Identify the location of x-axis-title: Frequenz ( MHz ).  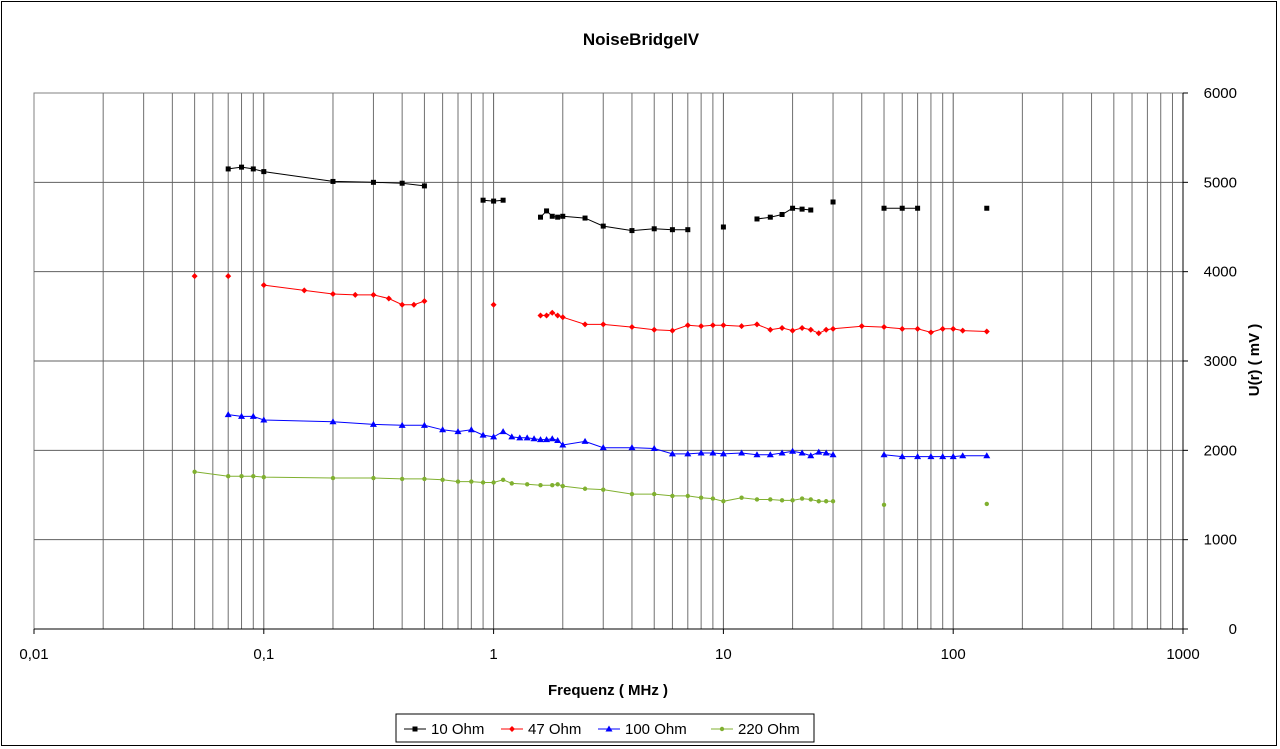
(608, 690).